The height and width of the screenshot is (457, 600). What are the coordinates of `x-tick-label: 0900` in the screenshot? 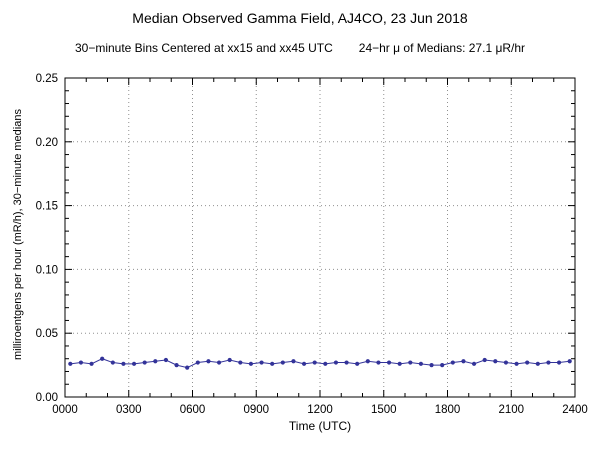 It's located at (256, 410).